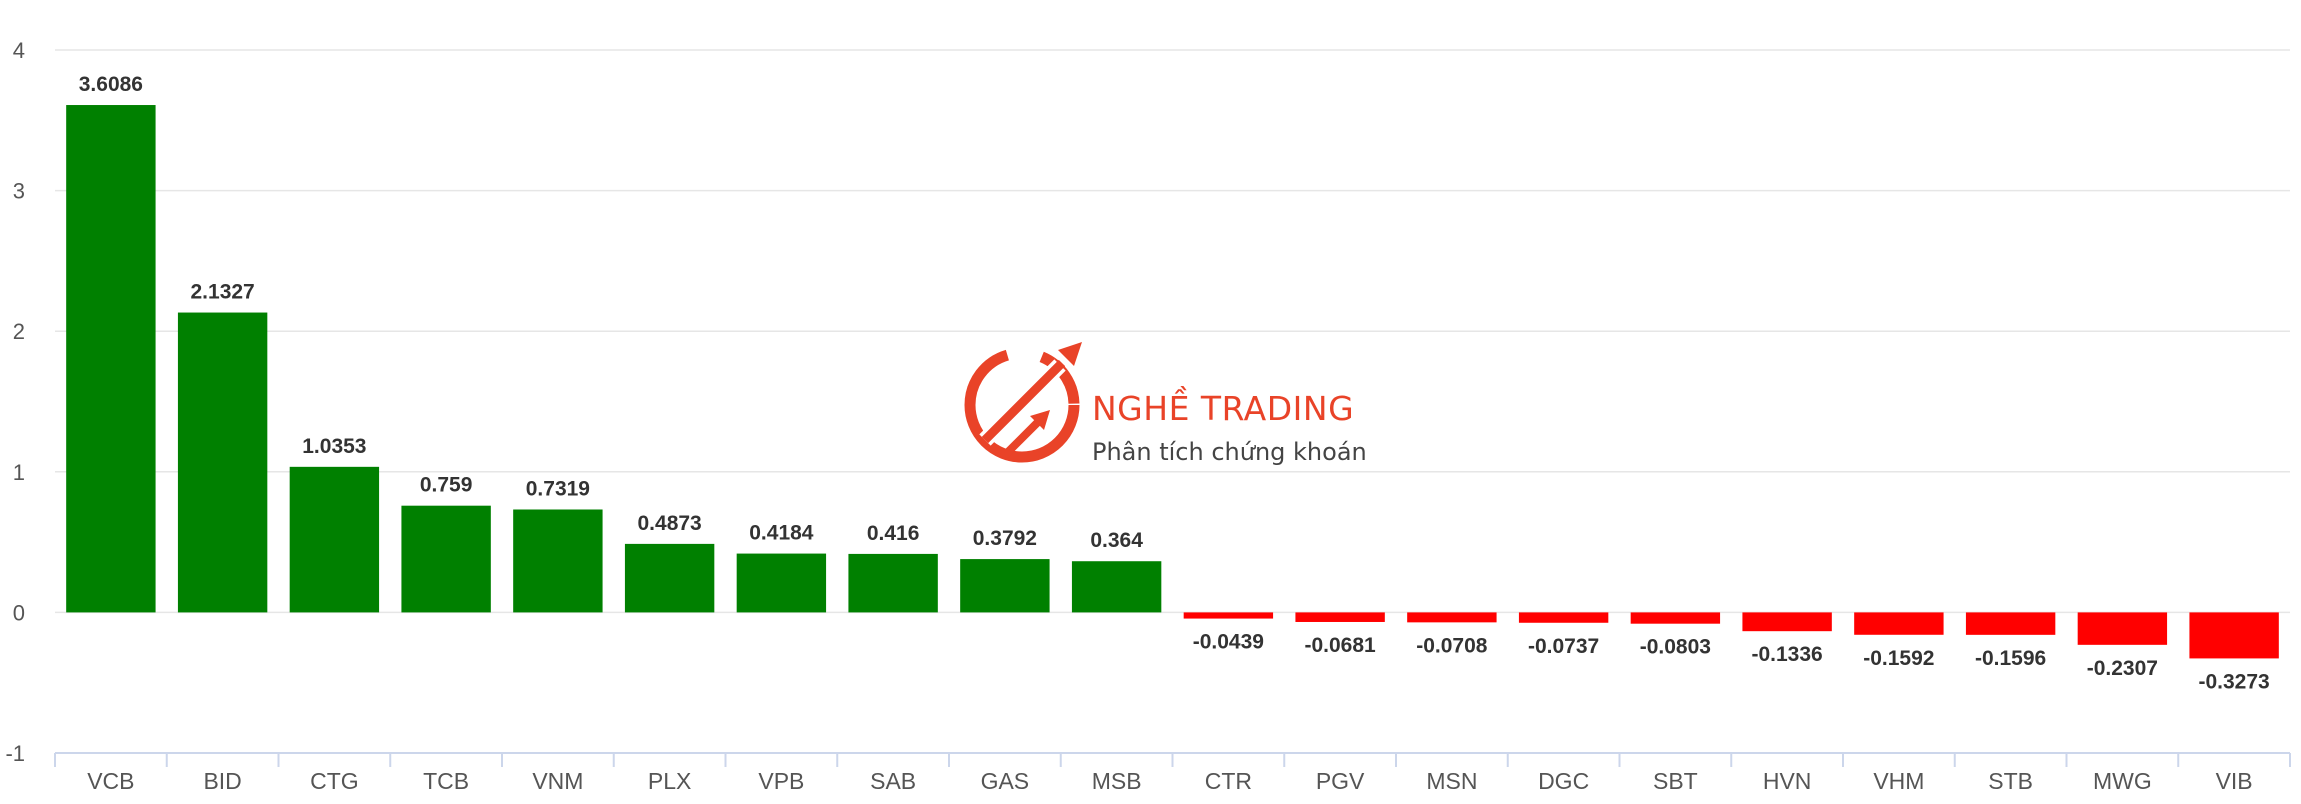 The width and height of the screenshot is (2301, 804). I want to click on x-tick-label: MWG, so click(2122, 781).